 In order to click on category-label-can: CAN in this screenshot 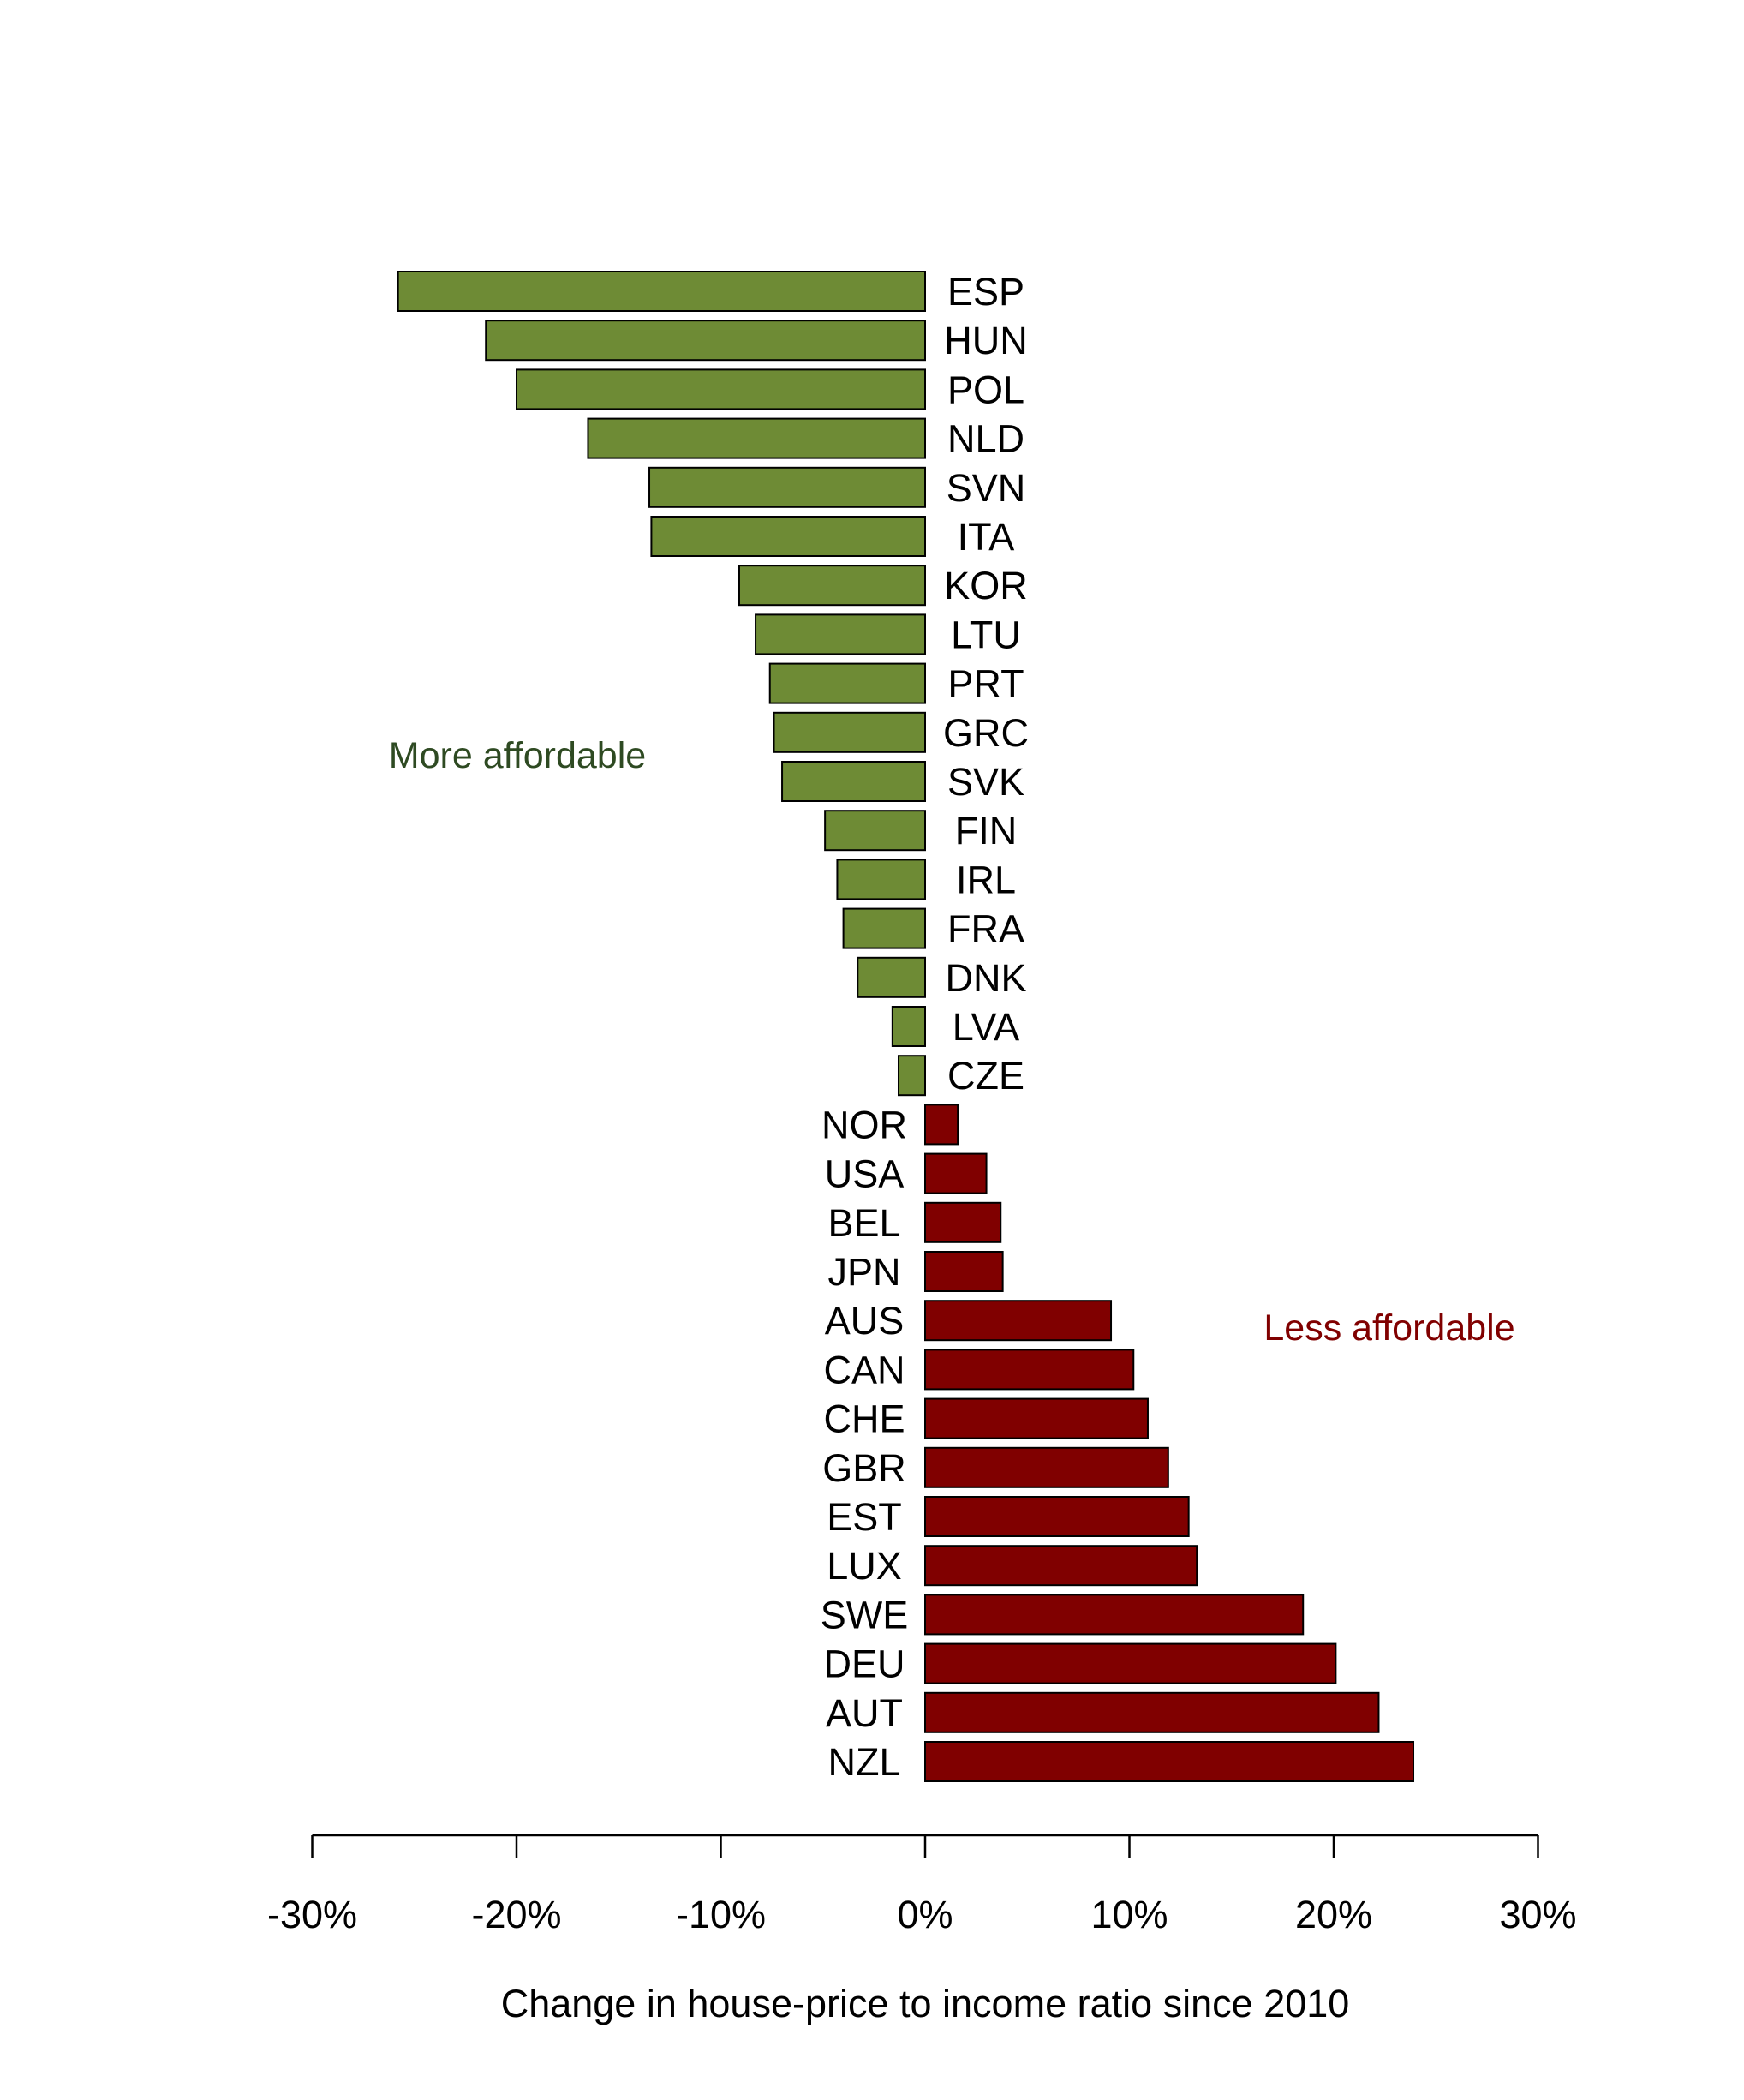, I will do `click(864, 1369)`.